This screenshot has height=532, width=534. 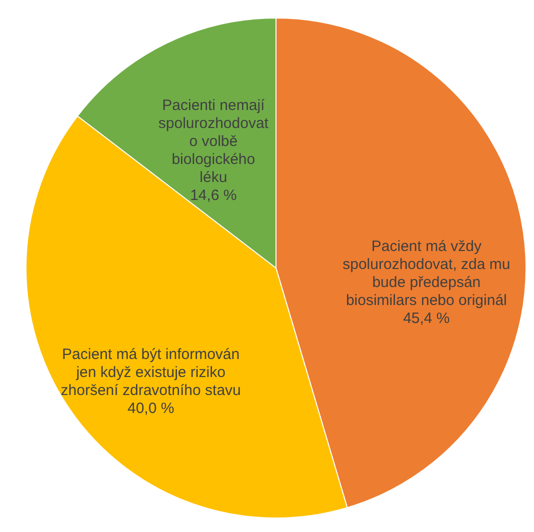 I want to click on data-label: 14,6 %, so click(x=213, y=195).